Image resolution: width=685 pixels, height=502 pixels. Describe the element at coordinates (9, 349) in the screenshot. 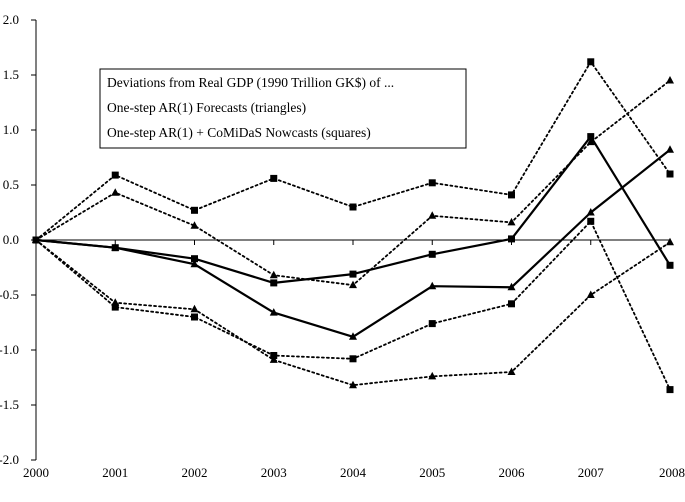

I see `y-tick-label: -1.0` at that location.